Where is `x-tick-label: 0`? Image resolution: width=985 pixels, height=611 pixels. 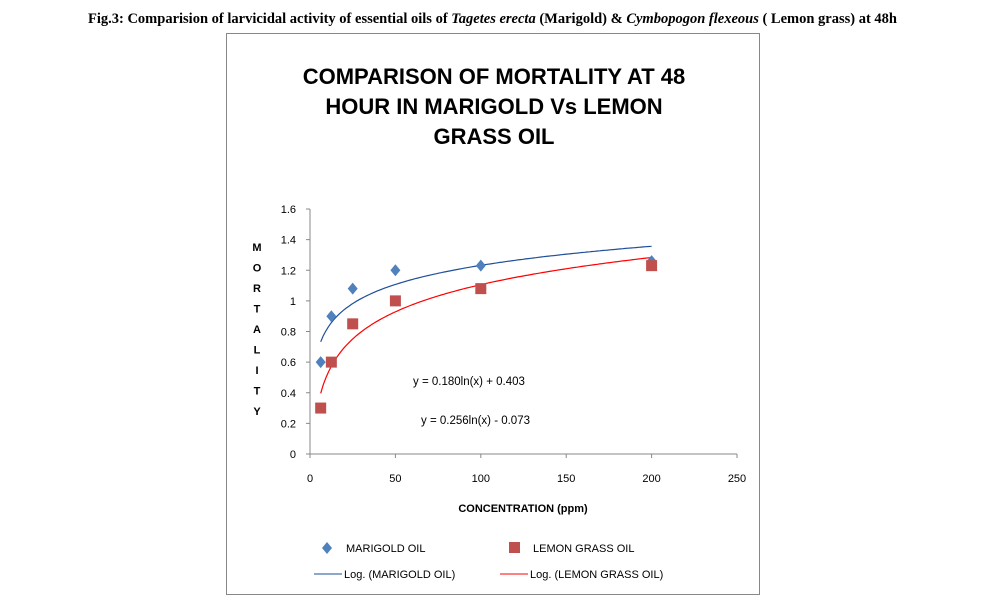 x-tick-label: 0 is located at coordinates (310, 479).